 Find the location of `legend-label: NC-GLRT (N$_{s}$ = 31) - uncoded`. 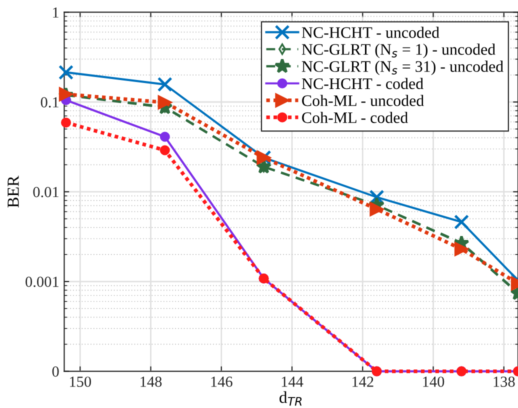

legend-label: NC-GLRT (N$_{s}$ = 31) - uncoded is located at coordinates (403, 68).